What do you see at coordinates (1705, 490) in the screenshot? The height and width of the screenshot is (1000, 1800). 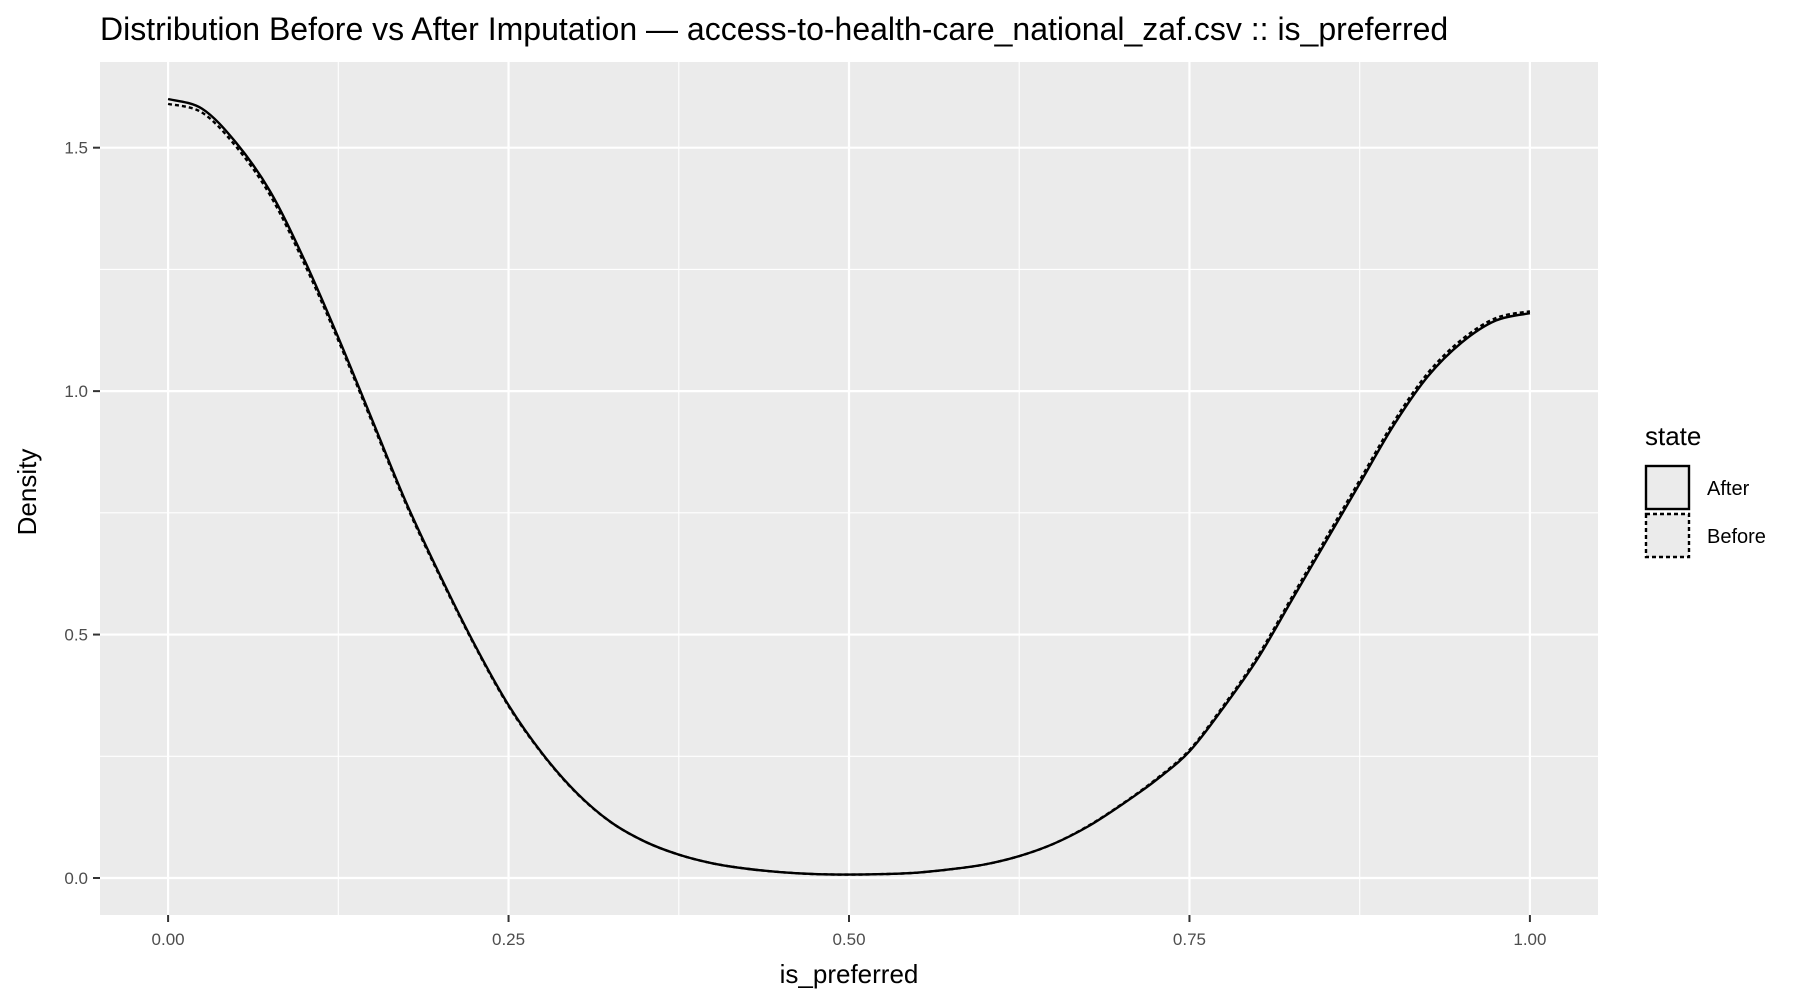 I see `legend: state After Before` at bounding box center [1705, 490].